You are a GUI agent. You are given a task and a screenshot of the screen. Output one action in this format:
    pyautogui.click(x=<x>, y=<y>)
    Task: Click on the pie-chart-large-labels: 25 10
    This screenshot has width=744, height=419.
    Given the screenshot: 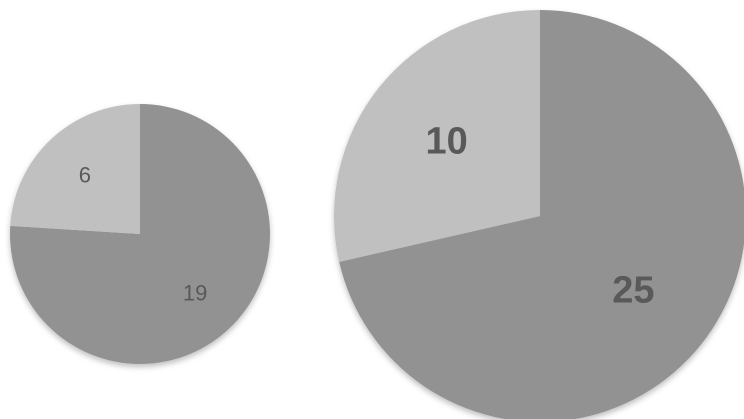 What is the action you would take?
    pyautogui.click(x=539, y=216)
    